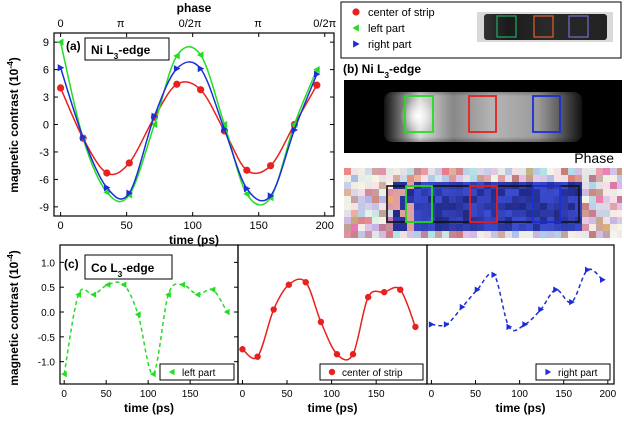 The image size is (624, 429). What do you see at coordinates (194, 240) in the screenshot?
I see `ni-xlabel: time (ps)` at bounding box center [194, 240].